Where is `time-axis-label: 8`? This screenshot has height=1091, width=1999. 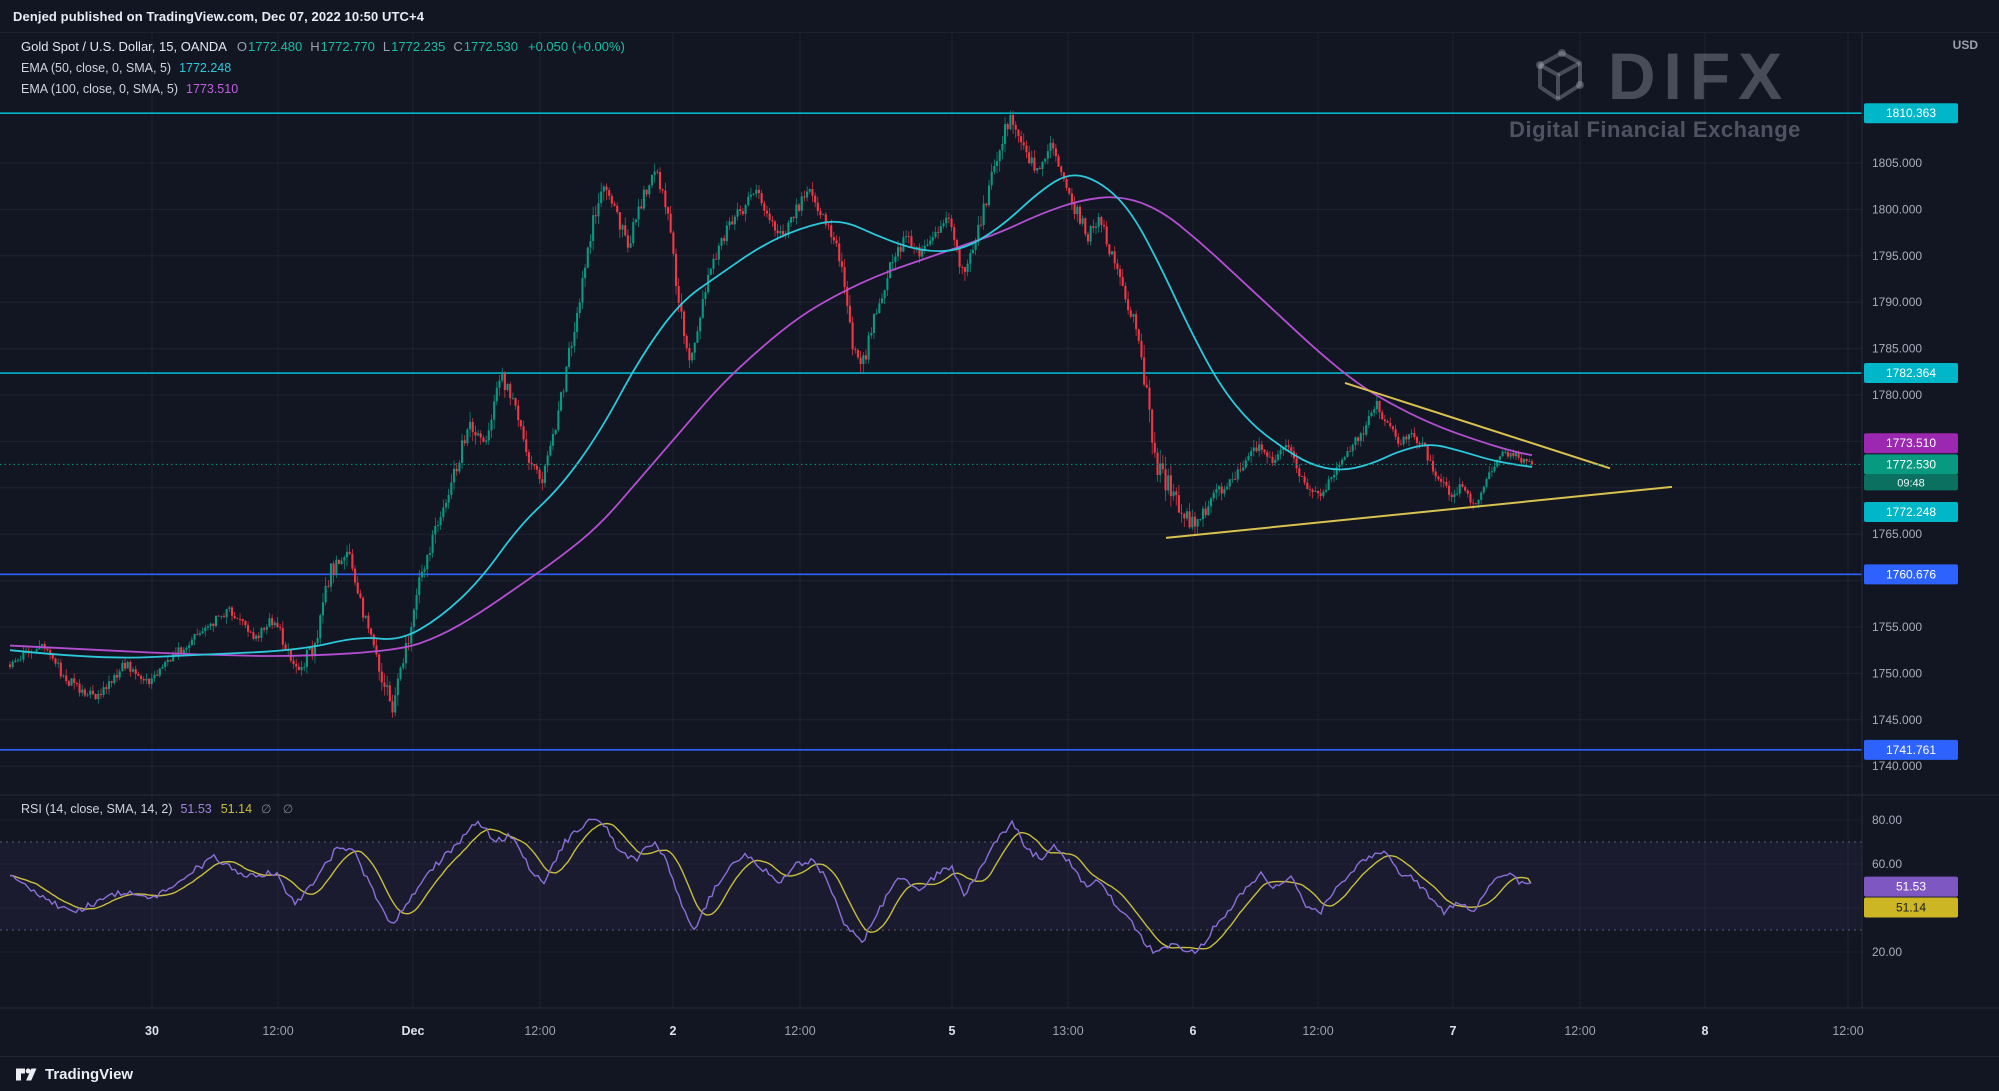 time-axis-label: 8 is located at coordinates (1705, 1031).